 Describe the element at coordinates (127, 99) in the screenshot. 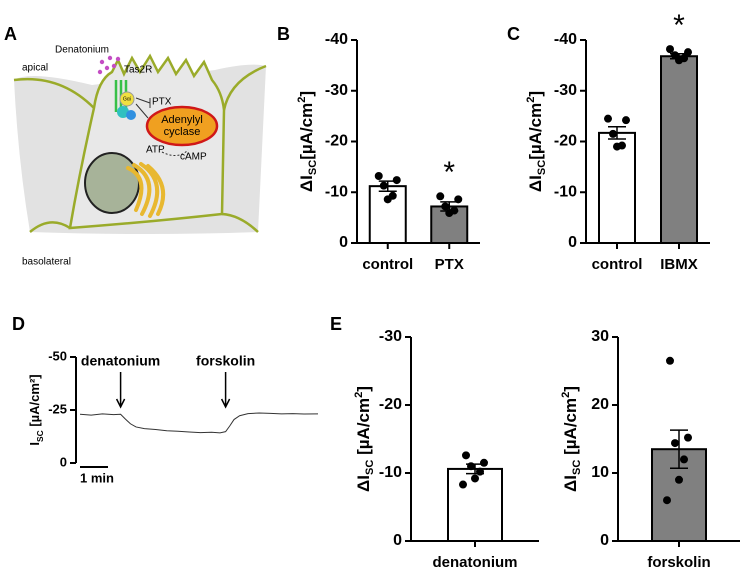

I see `g-alpha` at that location.